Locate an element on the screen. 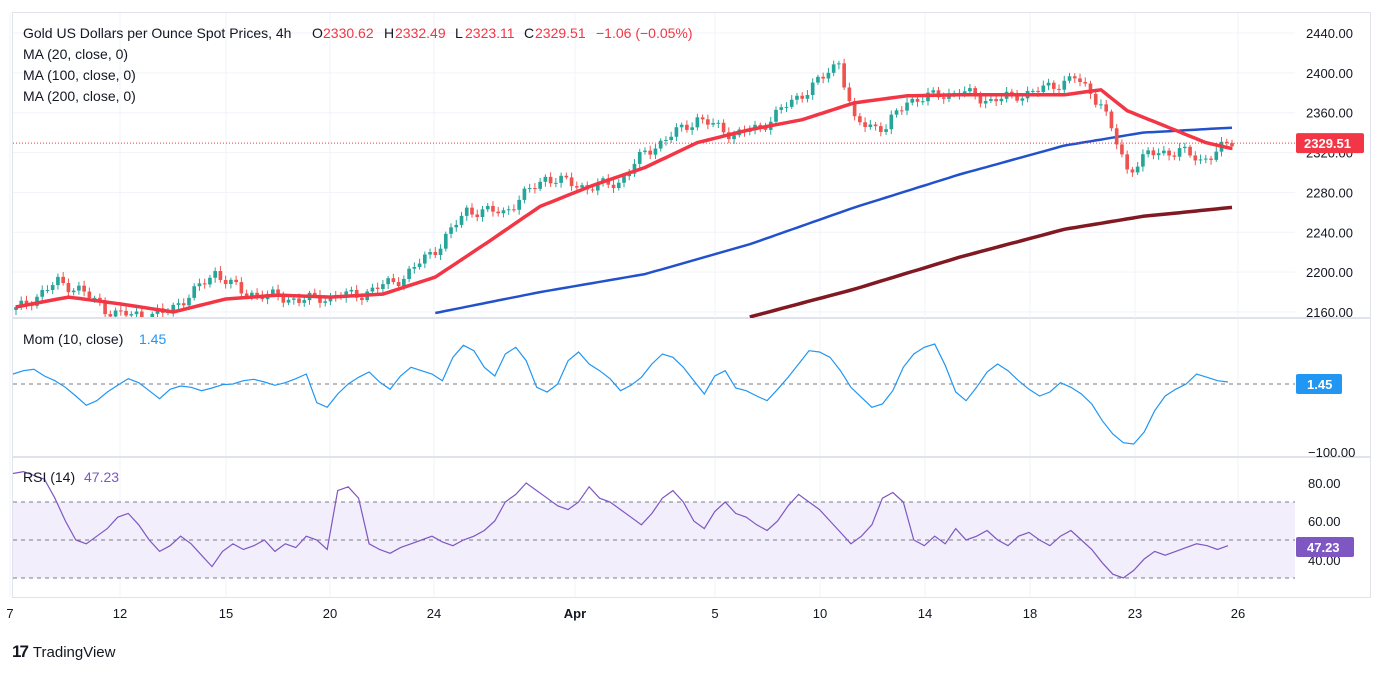  momentum-value-tag-box is located at coordinates (1319, 384).